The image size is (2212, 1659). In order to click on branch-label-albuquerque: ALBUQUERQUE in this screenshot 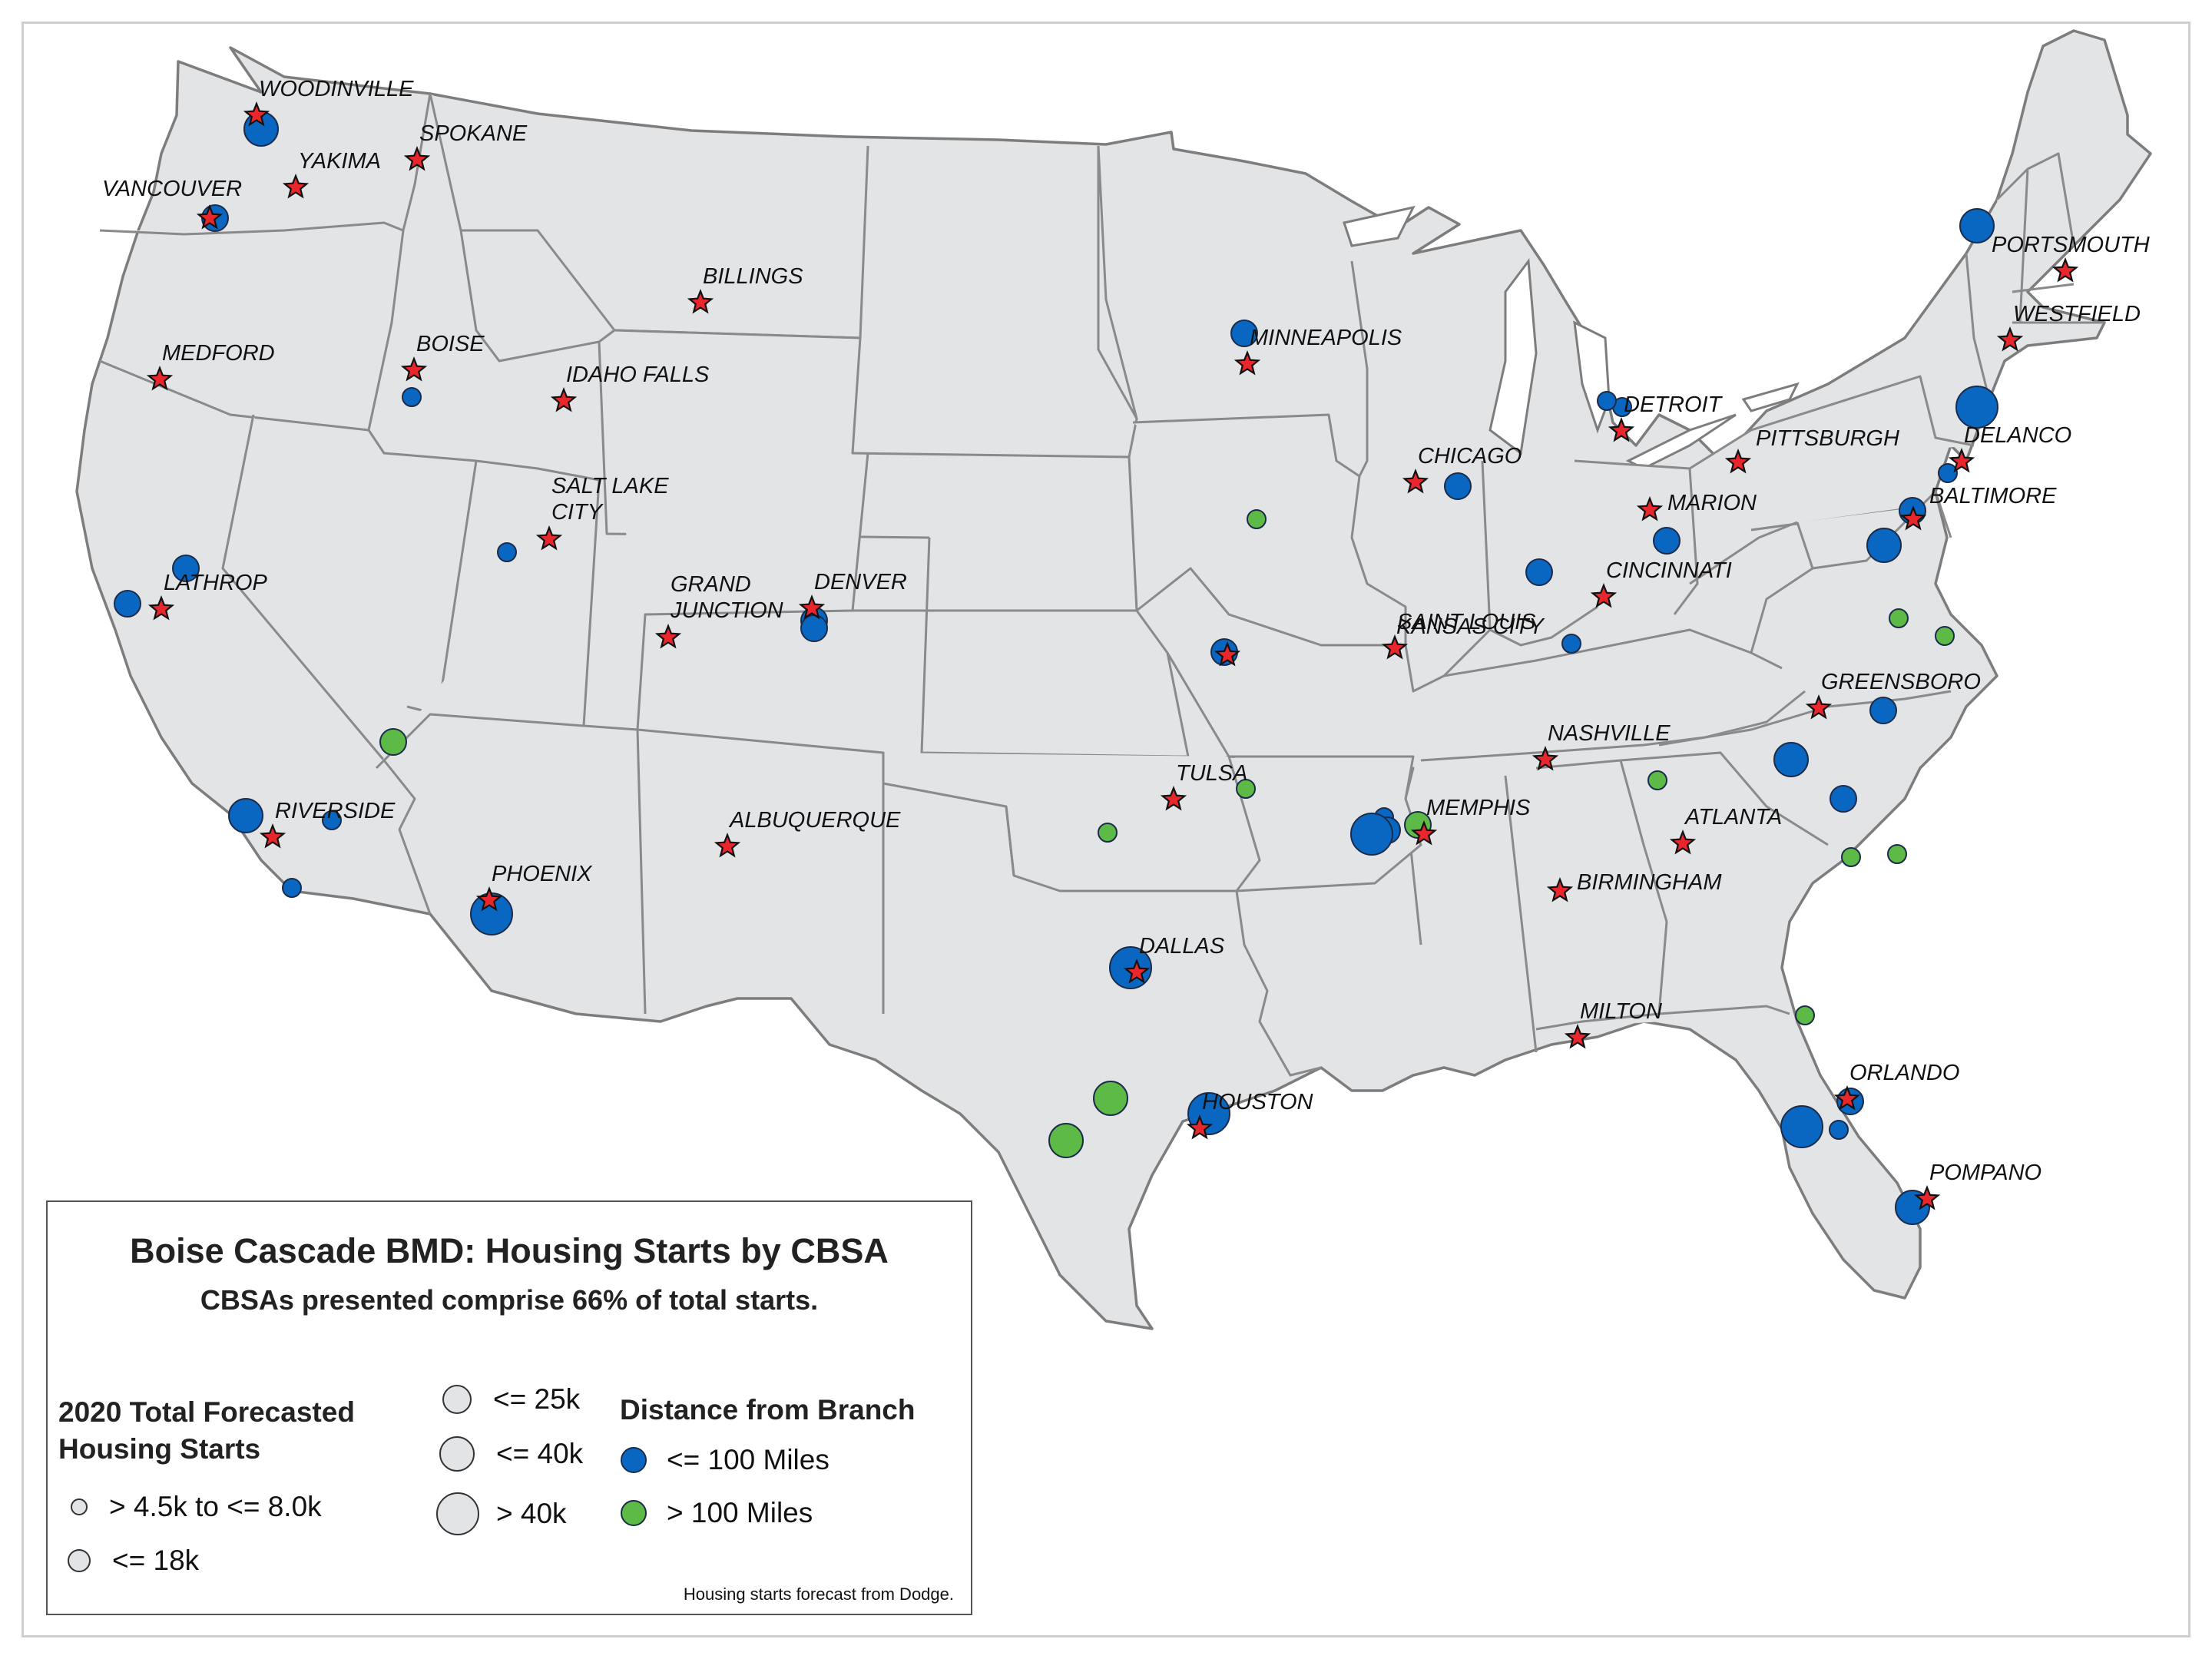, I will do `click(815, 820)`.